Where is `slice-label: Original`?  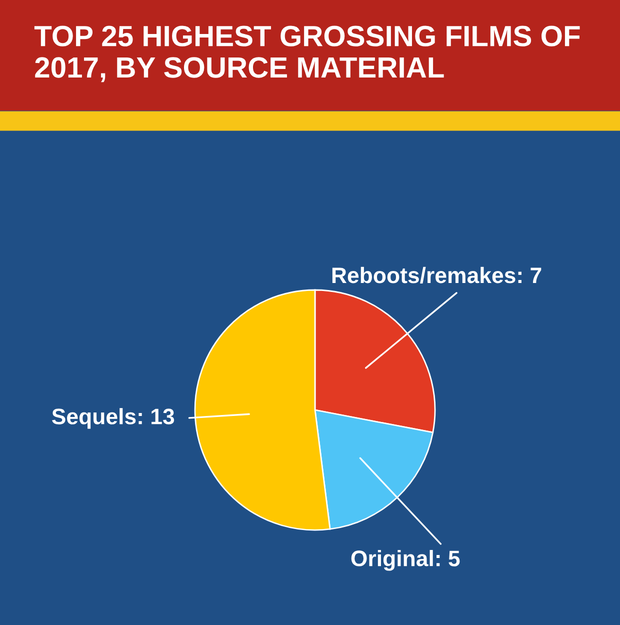 slice-label: Original is located at coordinates (392, 560).